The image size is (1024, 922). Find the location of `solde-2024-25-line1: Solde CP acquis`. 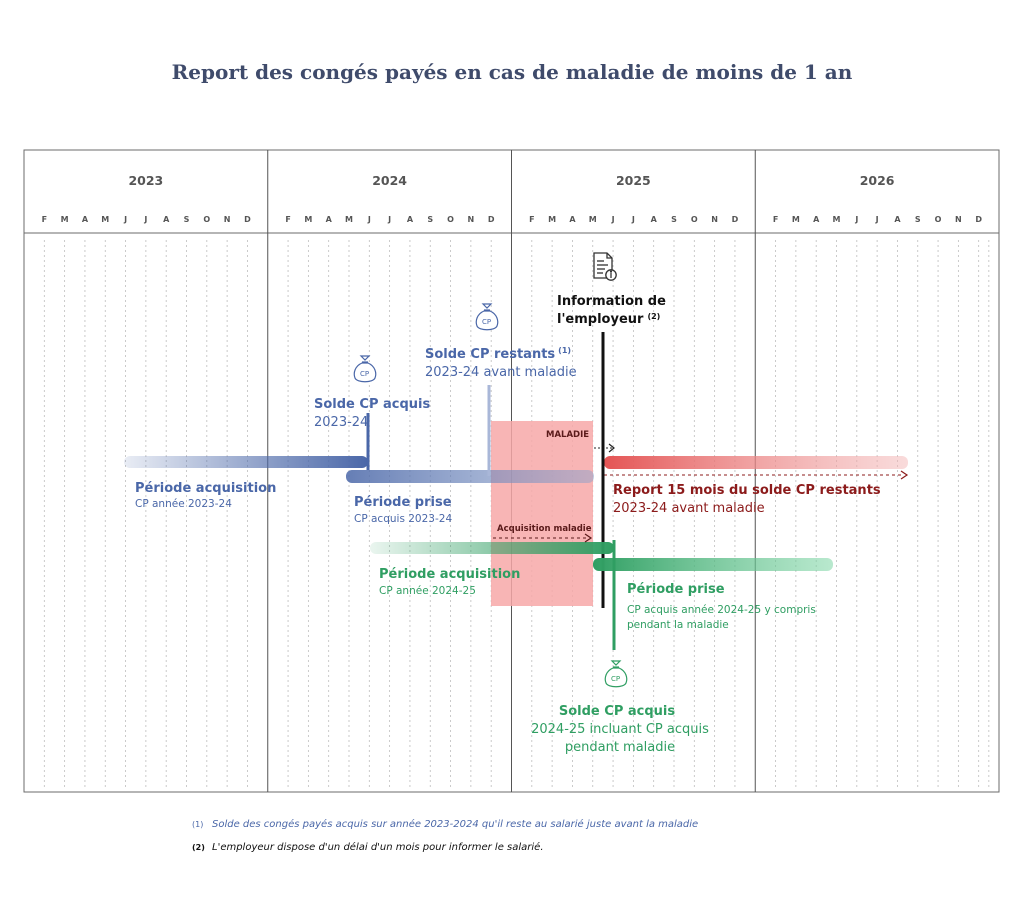

solde-2024-25-line1: Solde CP acquis is located at coordinates (617, 711).